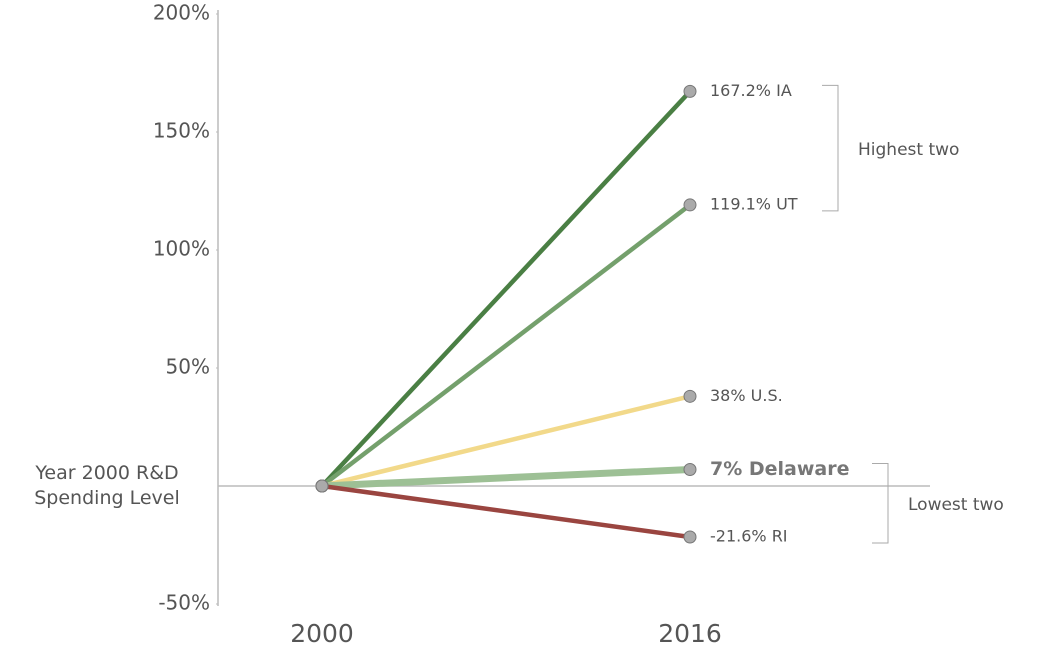 This screenshot has height=649, width=1047. Describe the element at coordinates (749, 535) in the screenshot. I see `value-label: -21.6% RI` at that location.